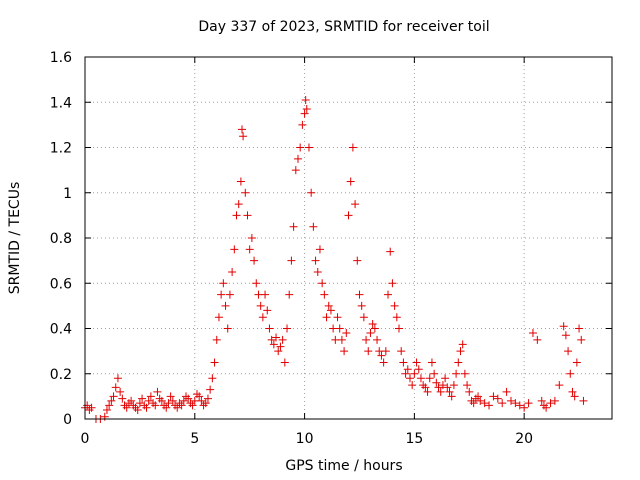 This screenshot has height=480, width=640. What do you see at coordinates (61, 103) in the screenshot?
I see `y-tick-label: 1.4` at bounding box center [61, 103].